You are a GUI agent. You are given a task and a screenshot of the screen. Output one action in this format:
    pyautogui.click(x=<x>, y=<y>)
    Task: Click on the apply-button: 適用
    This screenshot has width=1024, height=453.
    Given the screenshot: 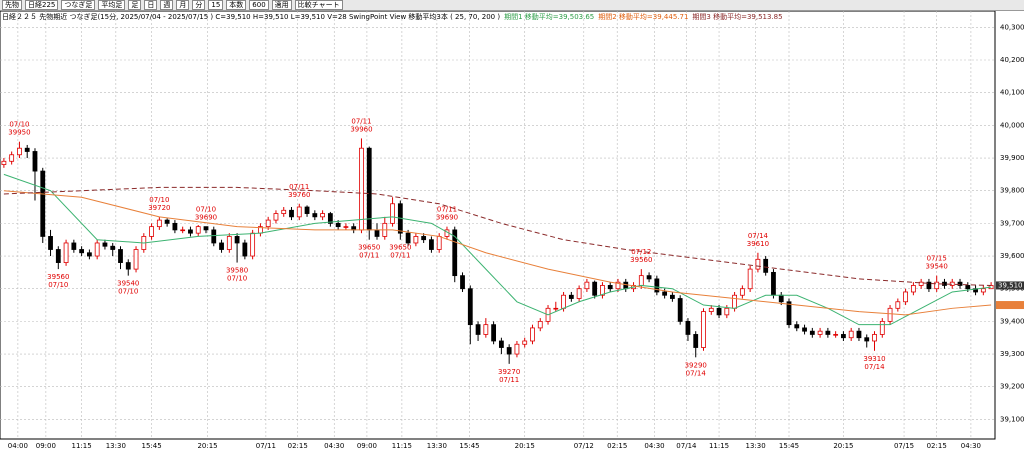 What is the action you would take?
    pyautogui.click(x=281, y=5)
    